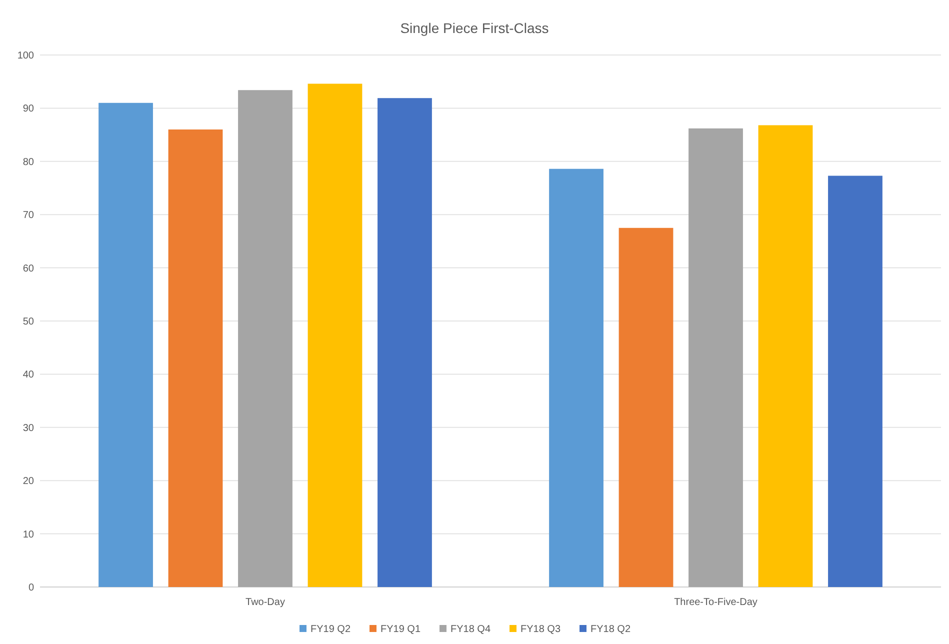 The height and width of the screenshot is (644, 949). I want to click on legend-label: FY18 Q4, so click(470, 629).